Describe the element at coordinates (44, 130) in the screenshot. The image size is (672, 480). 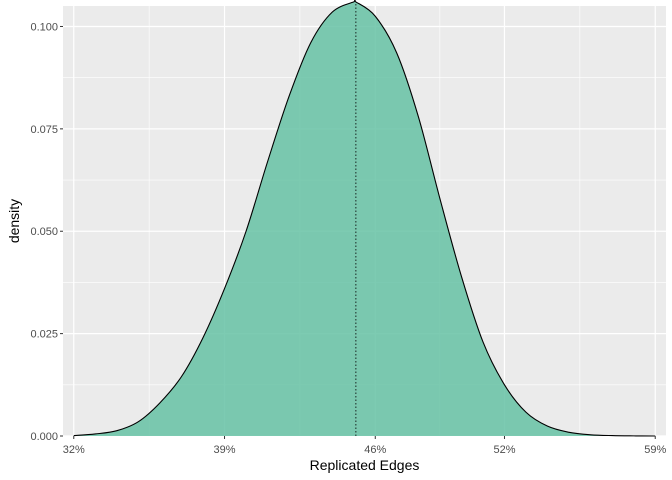
I see `y-tick-label: 0.075` at that location.